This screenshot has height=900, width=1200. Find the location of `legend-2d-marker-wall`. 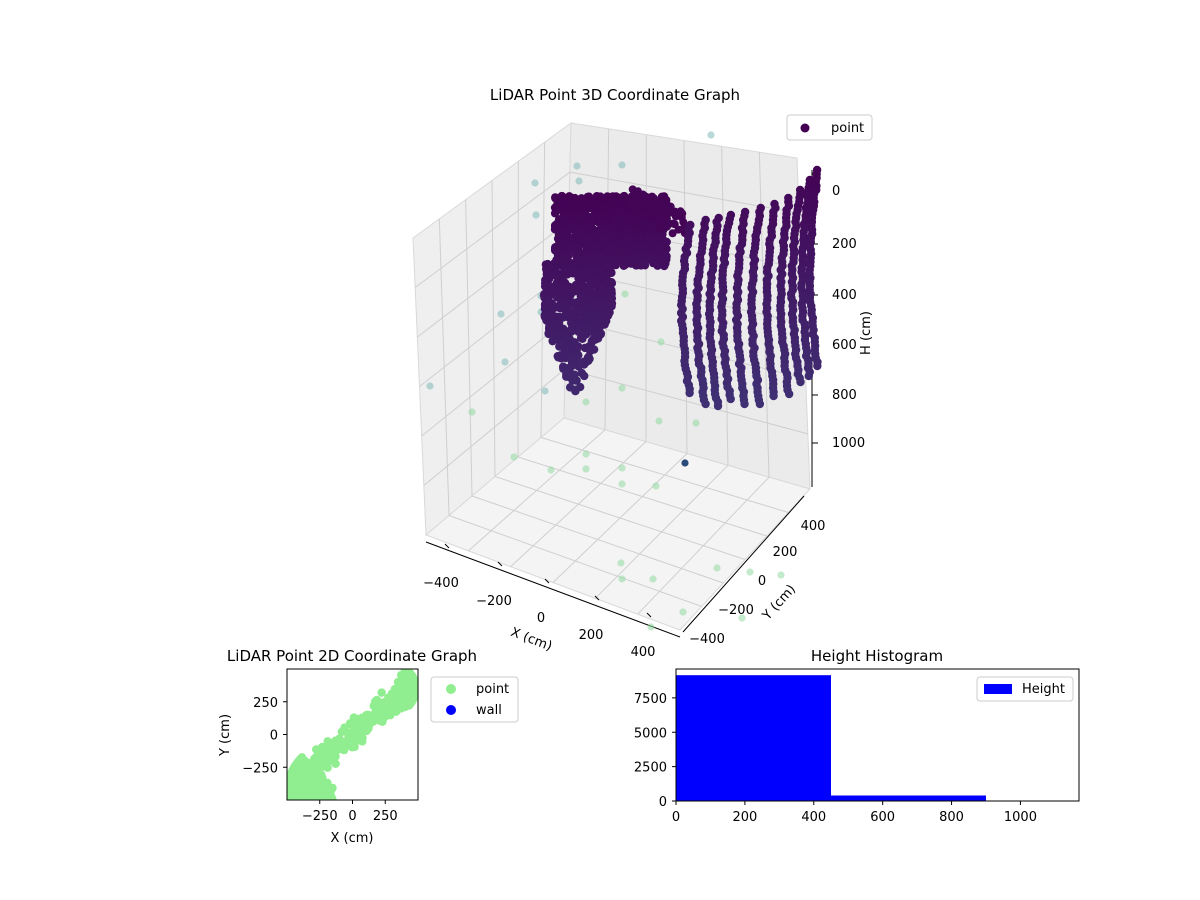

legend-2d-marker-wall is located at coordinates (451, 710).